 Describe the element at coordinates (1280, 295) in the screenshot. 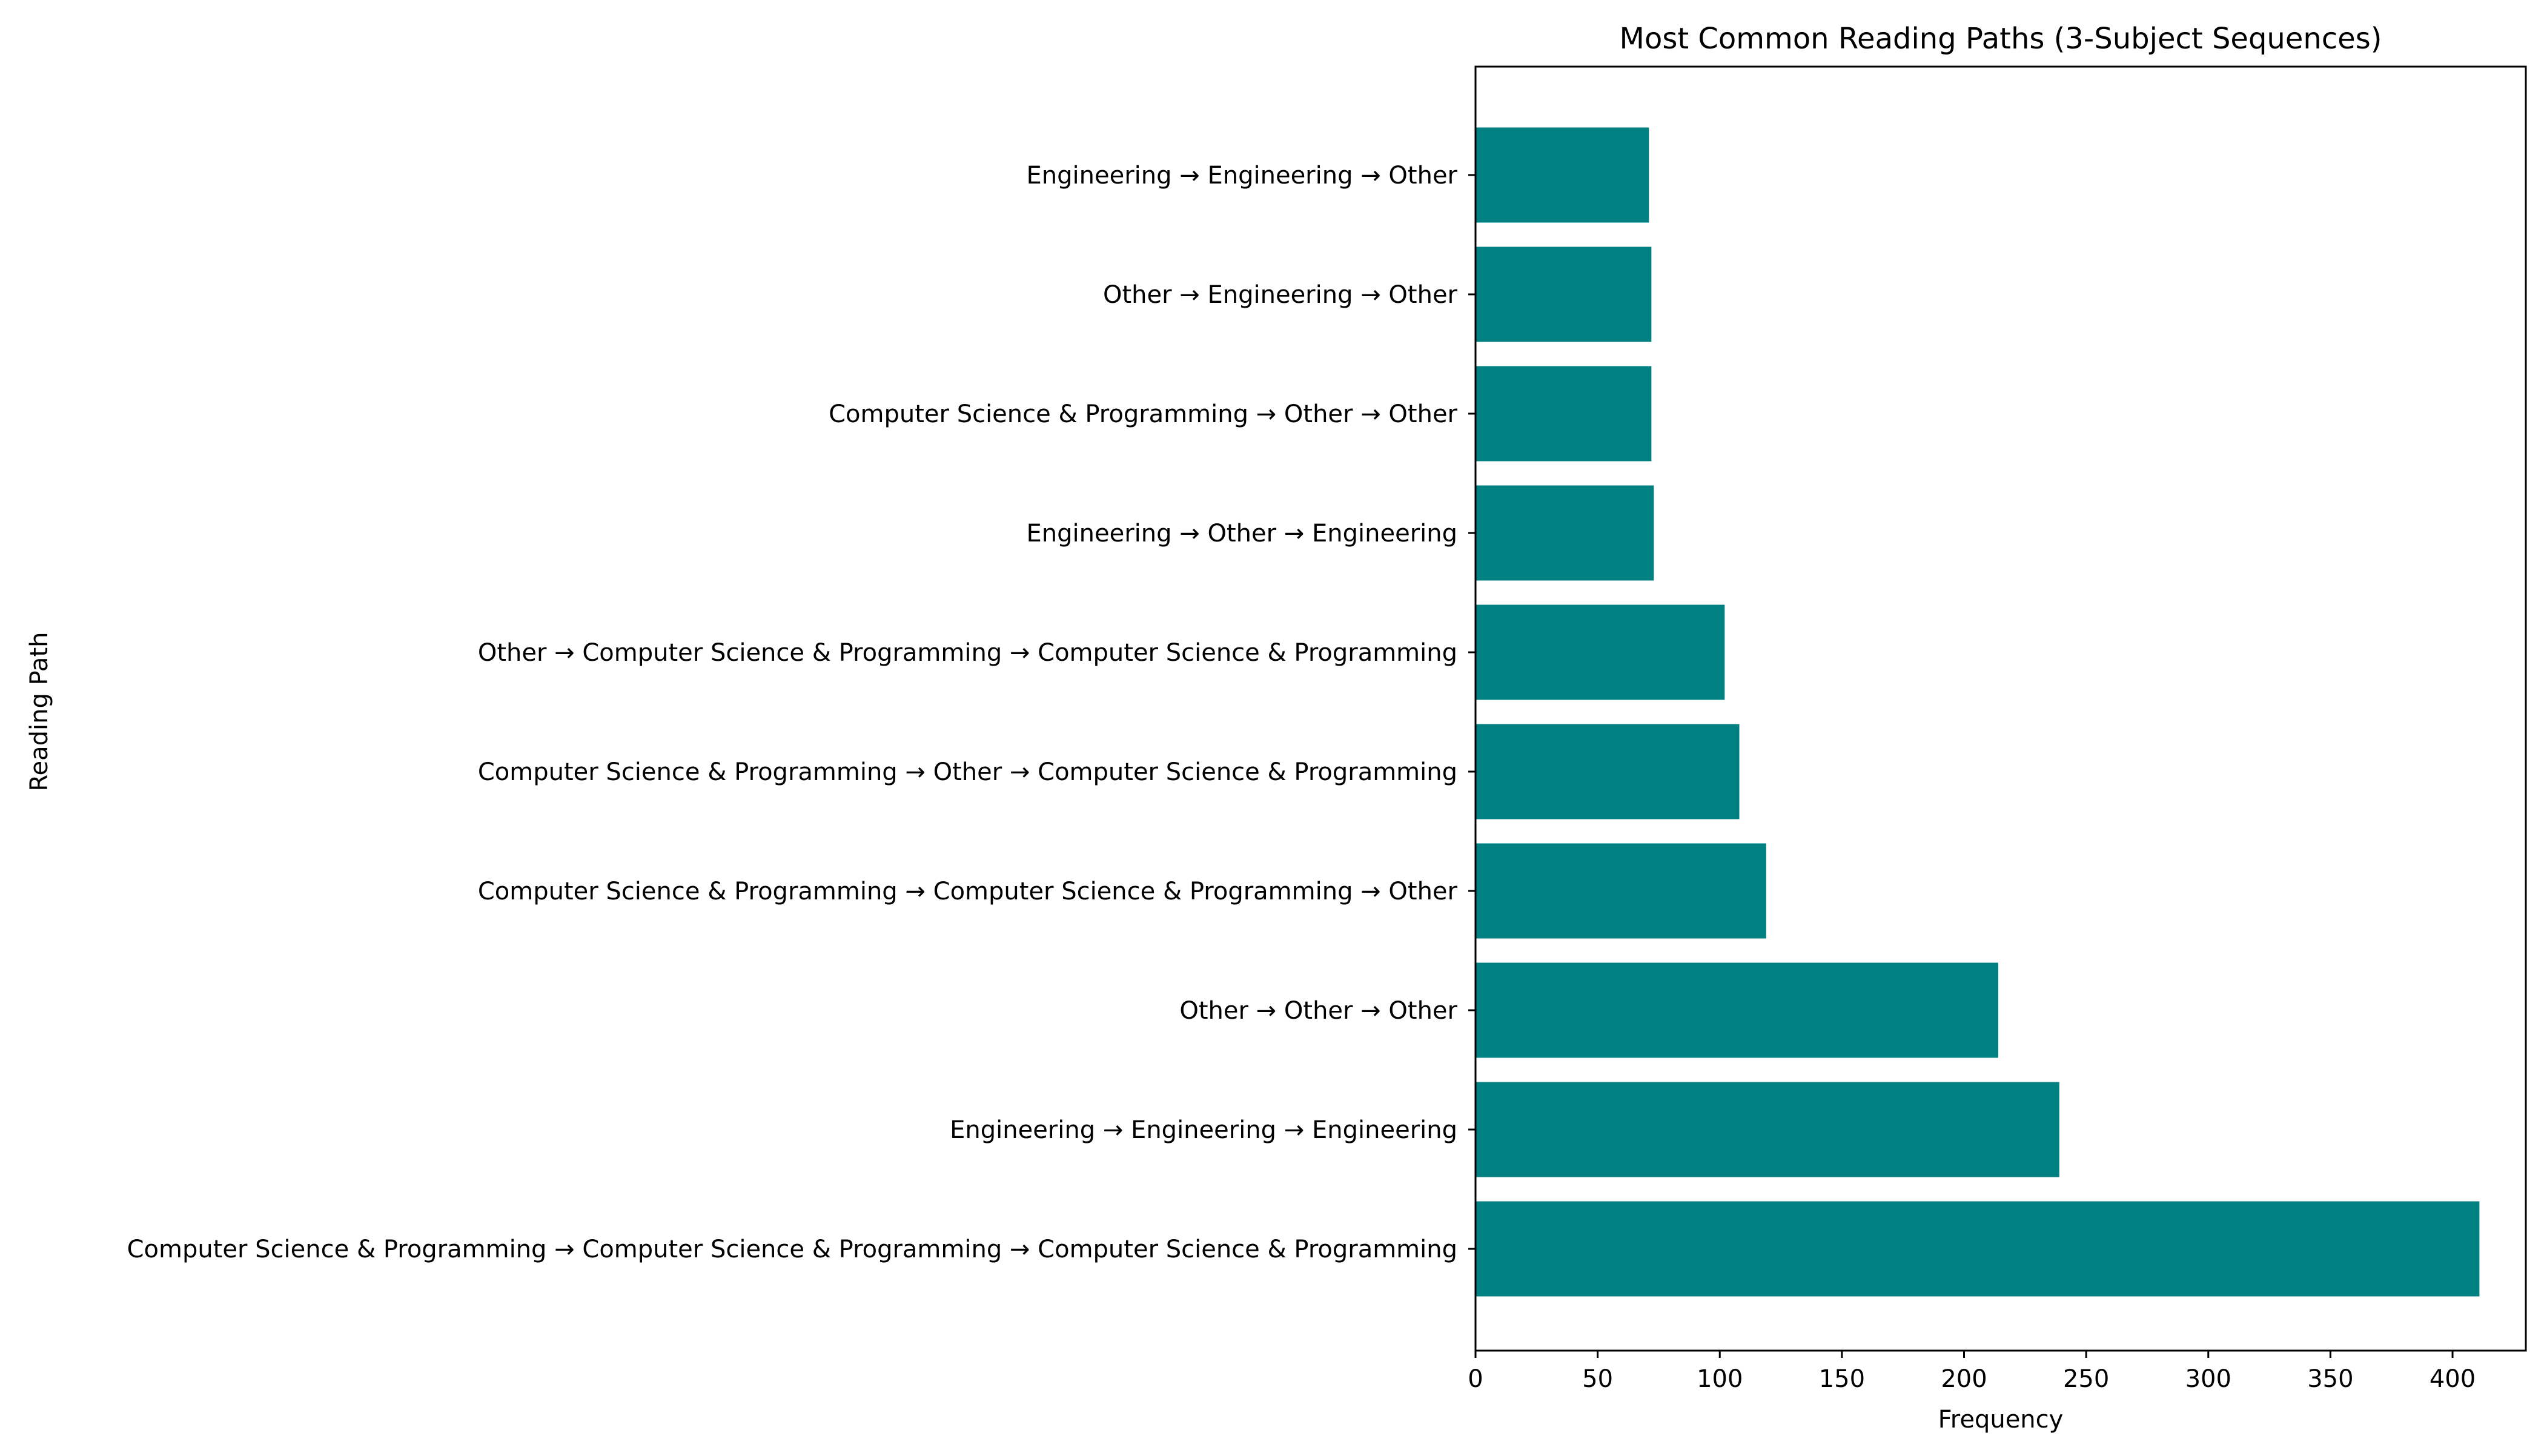

I see `y-tick-label: Other → Engineering → Other` at that location.